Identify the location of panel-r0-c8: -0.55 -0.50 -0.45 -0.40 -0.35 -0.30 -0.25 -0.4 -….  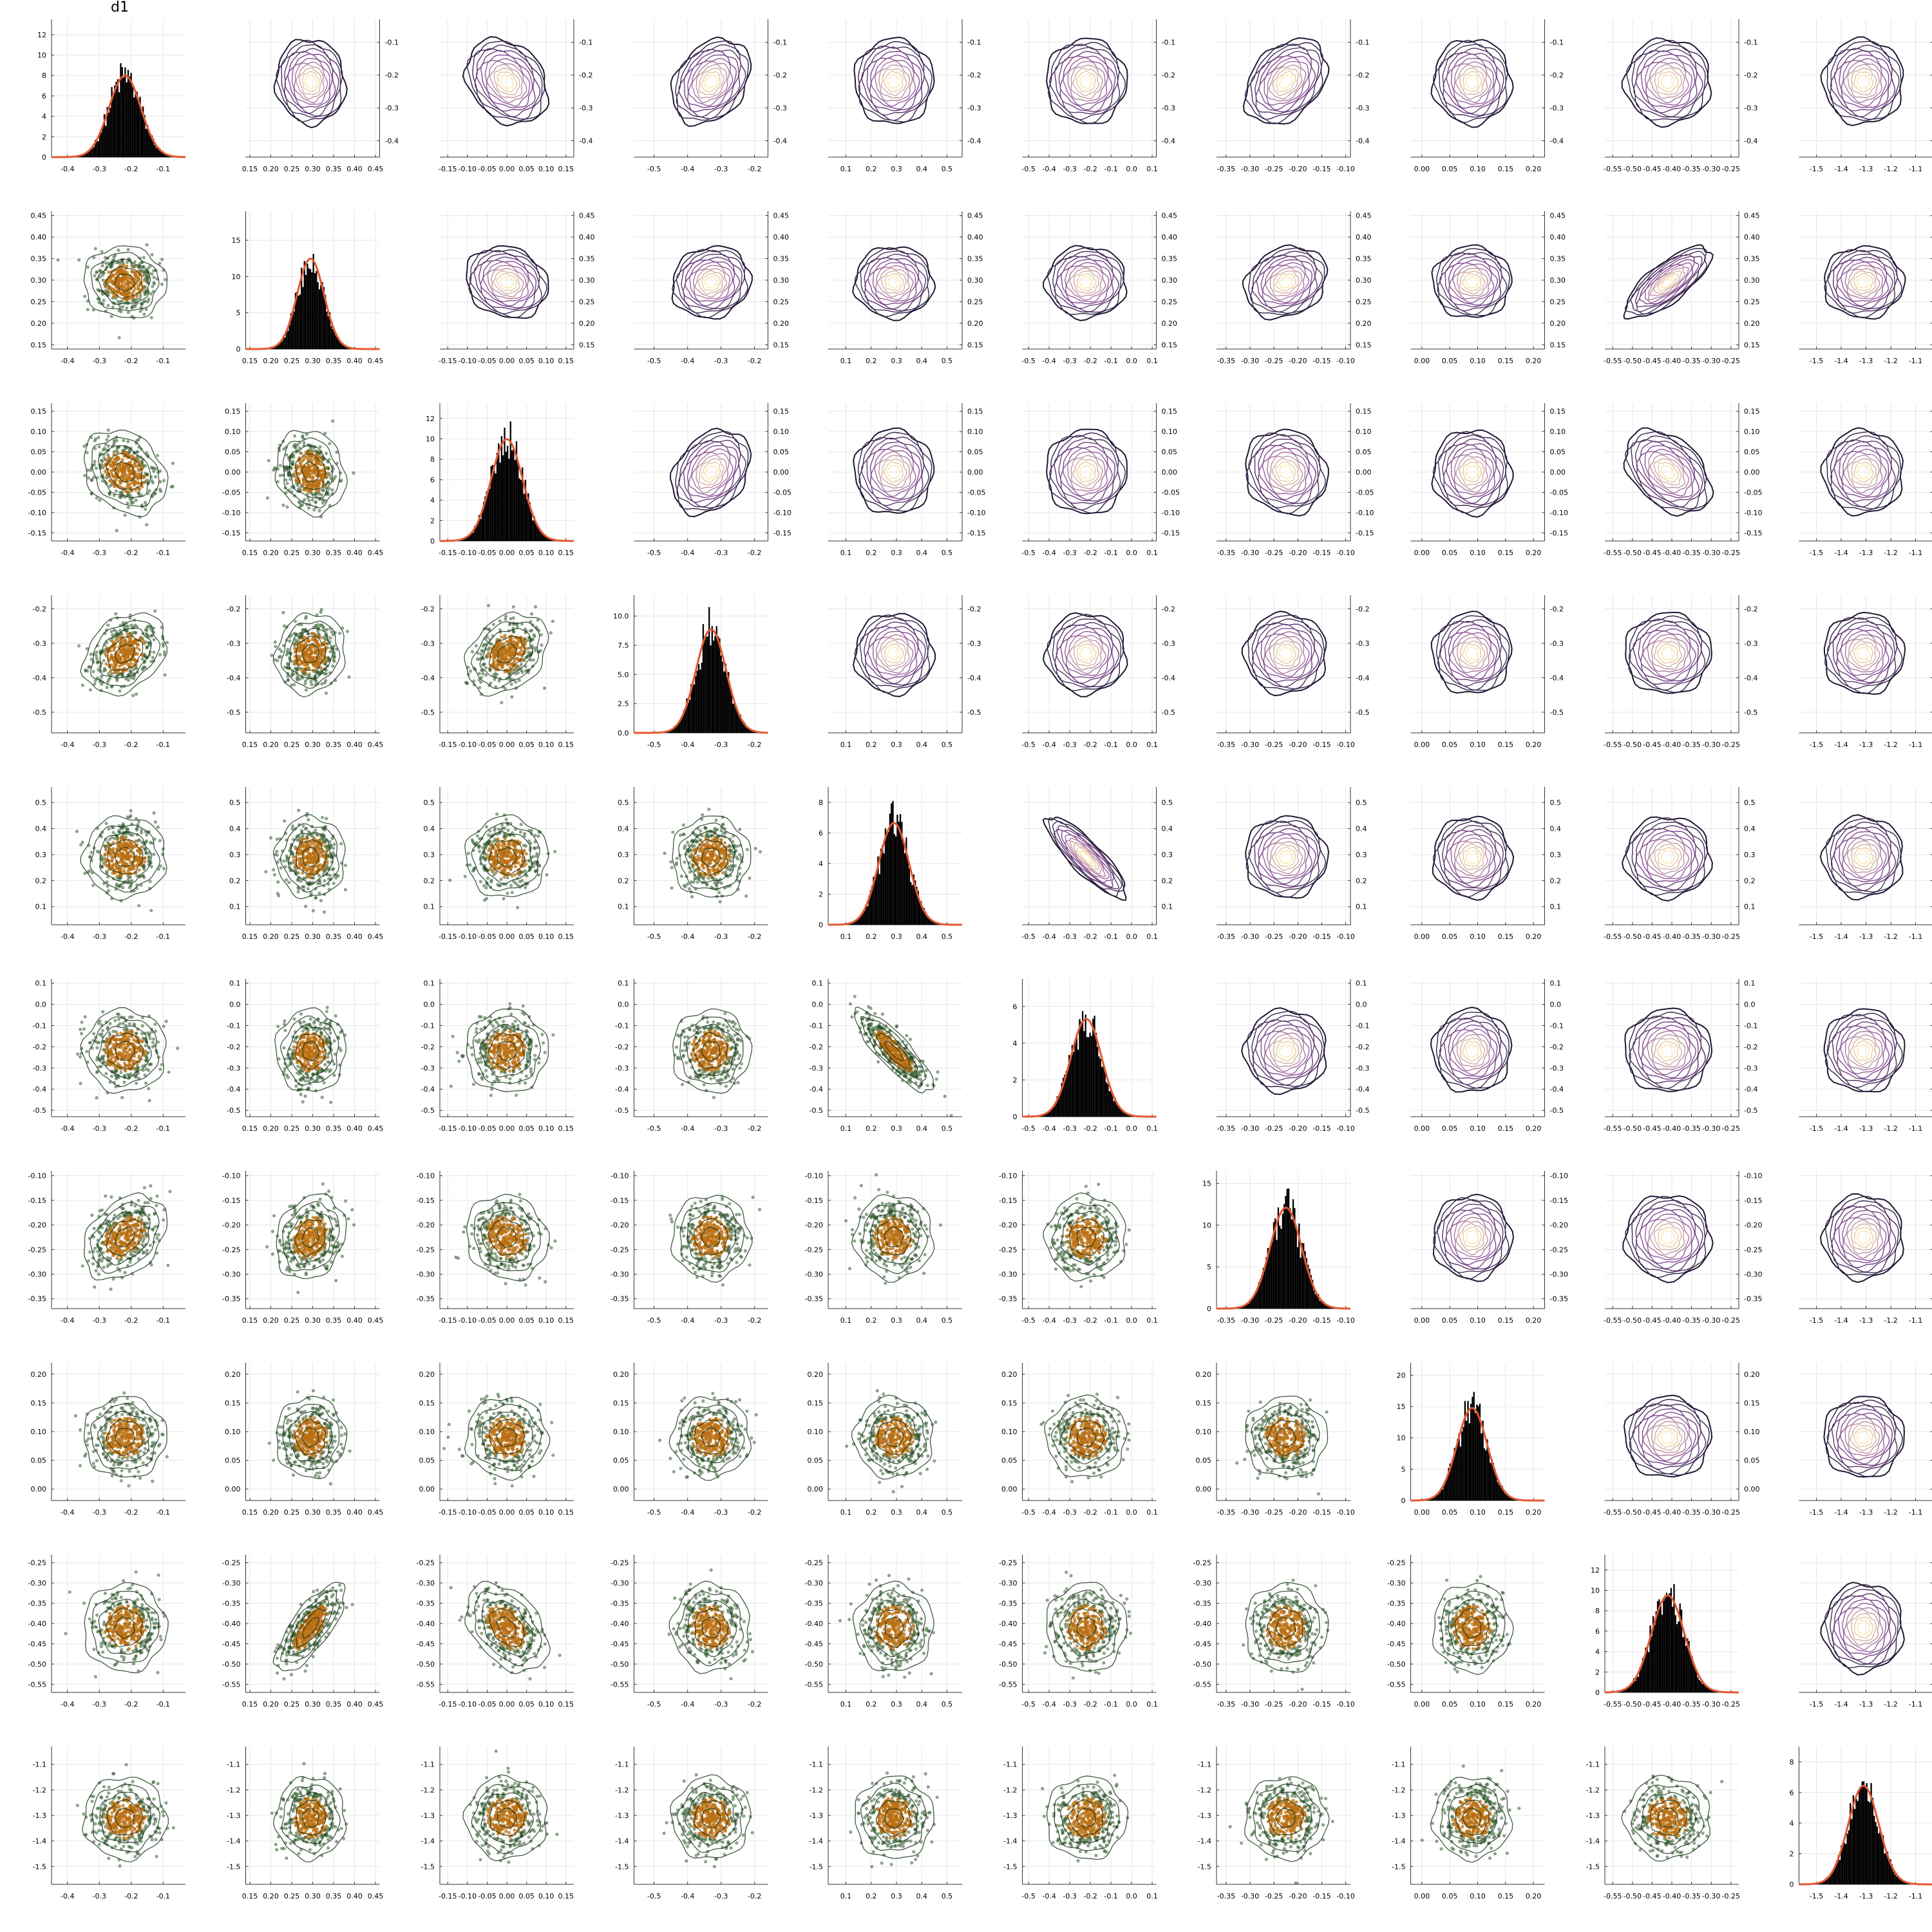
(1680, 96).